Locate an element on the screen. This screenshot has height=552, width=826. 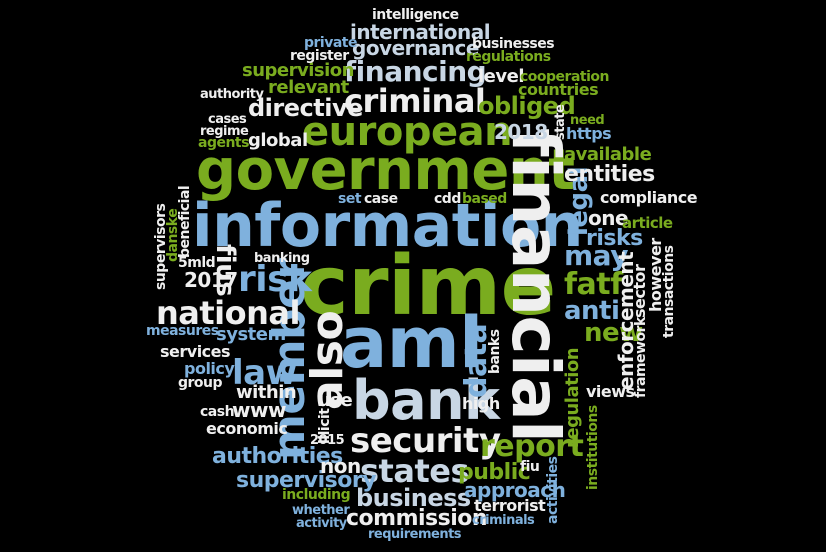
word-security: security is located at coordinates (425, 441).